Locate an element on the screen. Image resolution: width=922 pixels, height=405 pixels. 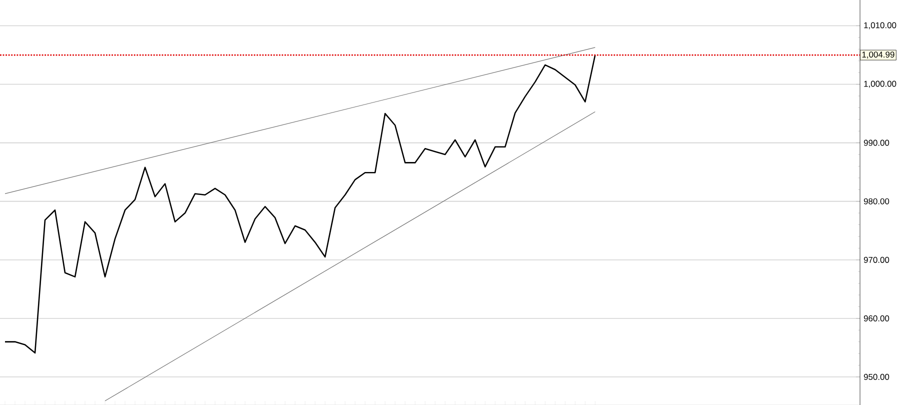
y-tick-label: 980.00 is located at coordinates (877, 201).